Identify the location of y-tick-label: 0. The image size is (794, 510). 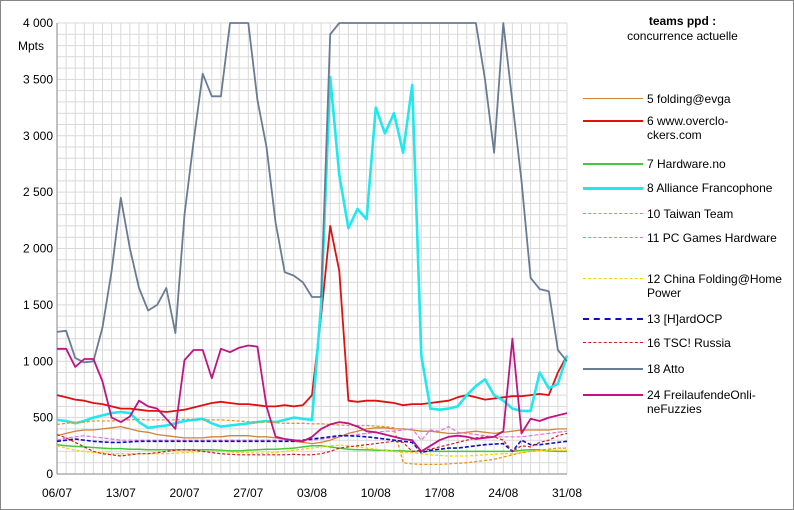
(49, 474).